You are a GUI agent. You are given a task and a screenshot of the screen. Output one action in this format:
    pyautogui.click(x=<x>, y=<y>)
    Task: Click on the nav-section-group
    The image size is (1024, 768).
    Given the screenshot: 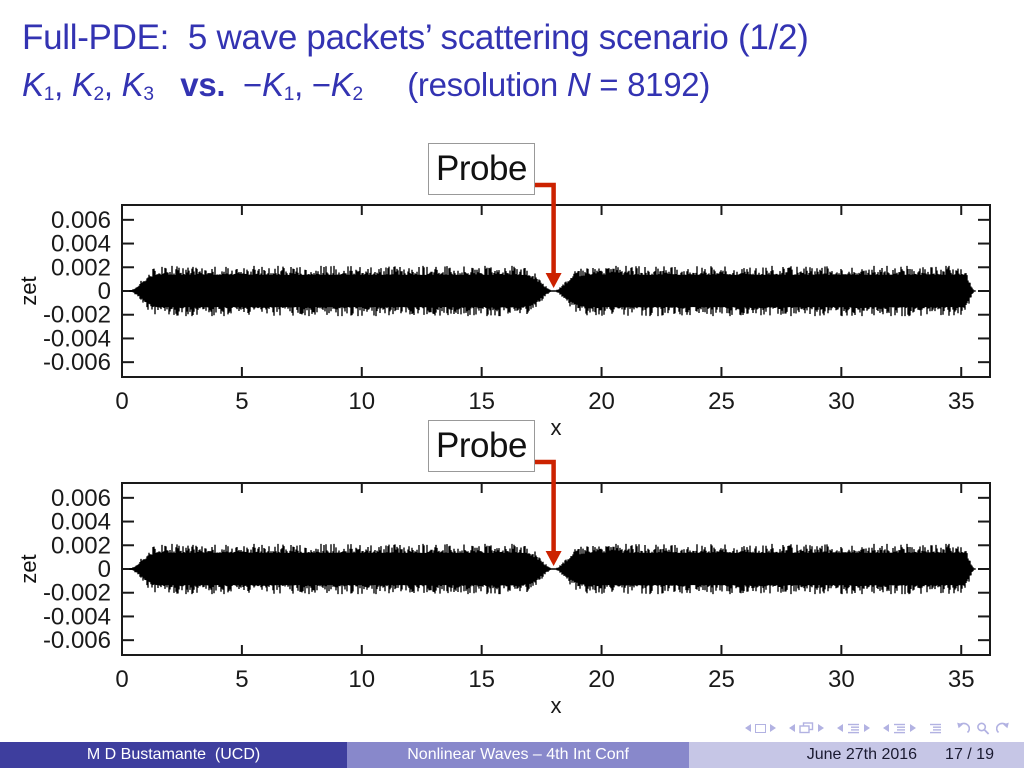 What is the action you would take?
    pyautogui.click(x=899, y=728)
    